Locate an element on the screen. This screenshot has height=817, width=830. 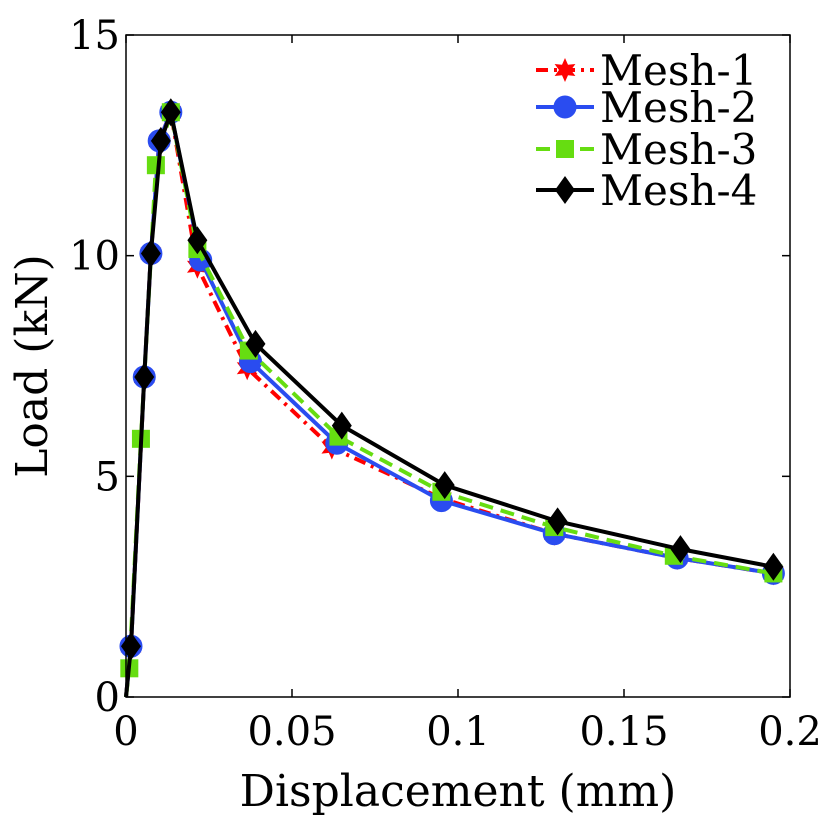
y-tick-label: 0 is located at coordinates (107, 698).